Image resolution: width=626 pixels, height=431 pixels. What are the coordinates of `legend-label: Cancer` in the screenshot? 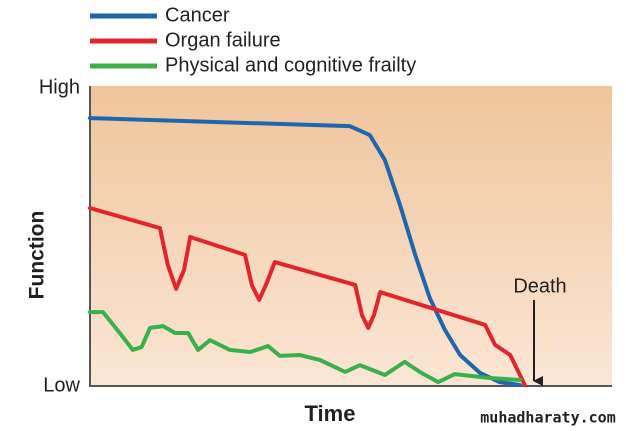 It's located at (197, 15).